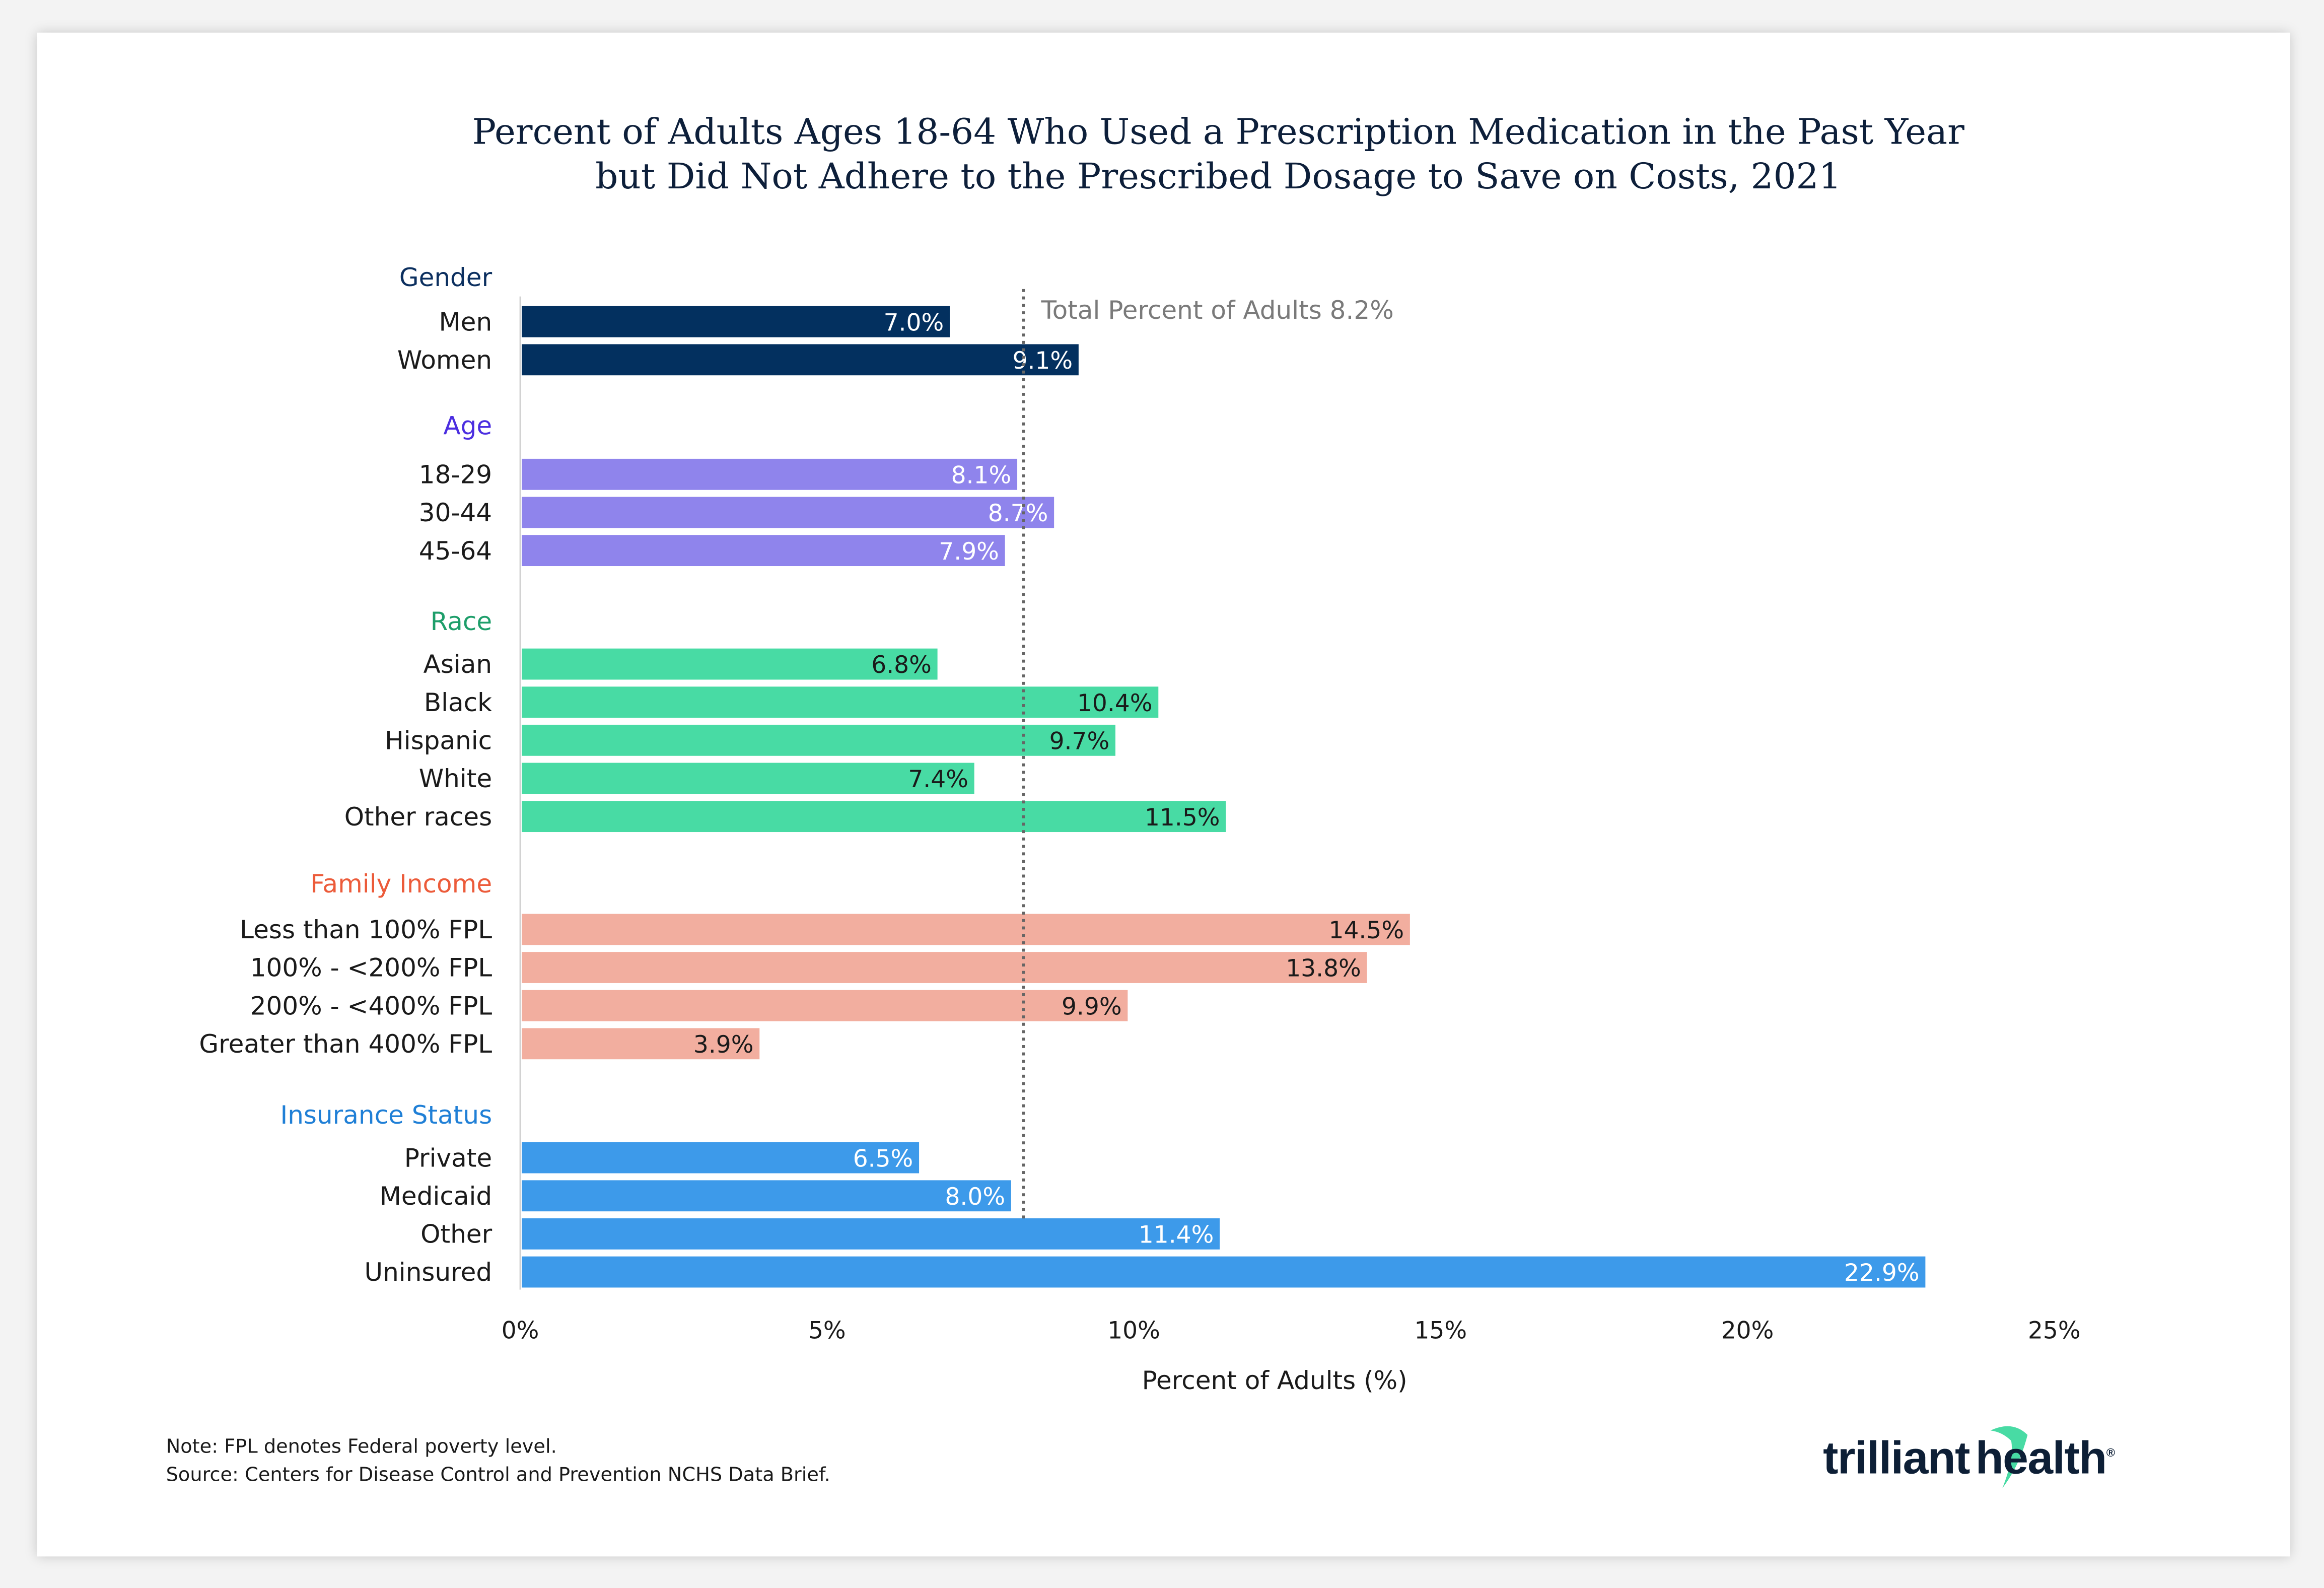 The height and width of the screenshot is (1588, 2324). What do you see at coordinates (1748, 1331) in the screenshot?
I see `x-tick-label: 20%` at bounding box center [1748, 1331].